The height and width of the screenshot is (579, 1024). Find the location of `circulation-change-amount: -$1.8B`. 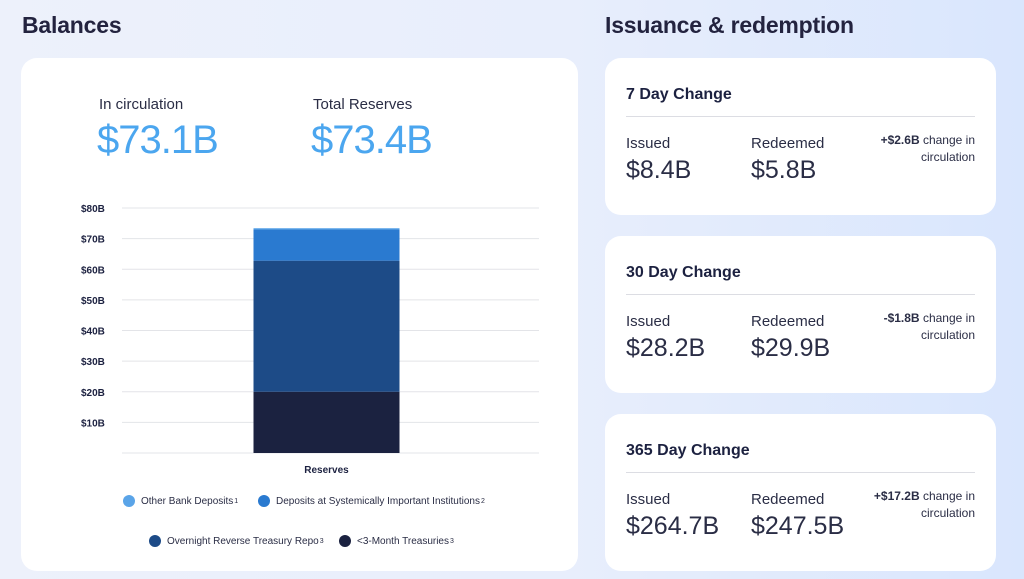

circulation-change-amount: -$1.8B is located at coordinates (901, 318).